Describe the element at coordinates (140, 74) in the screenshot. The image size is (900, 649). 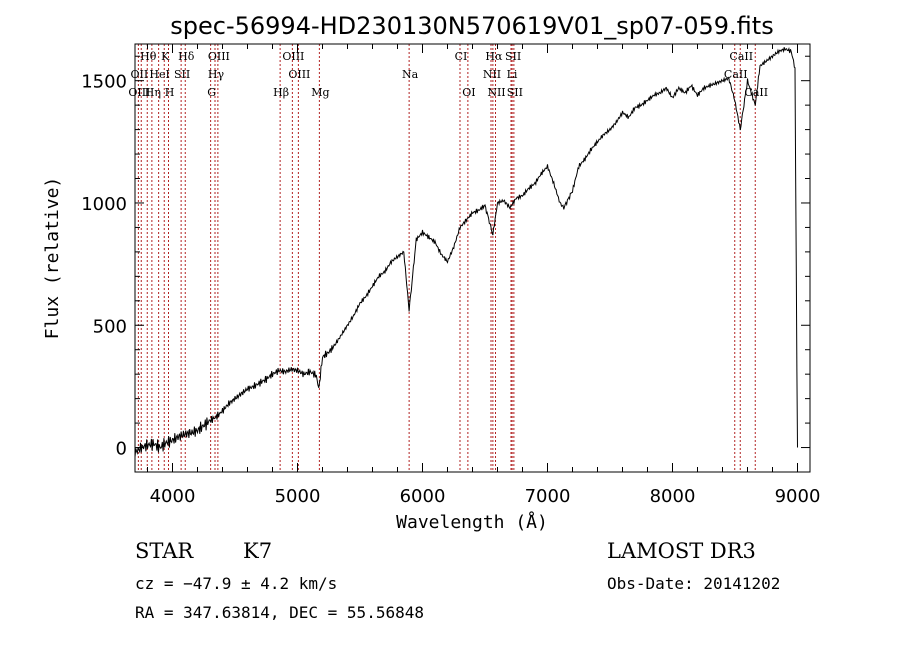
I see `line-marker-label-1: OII` at that location.